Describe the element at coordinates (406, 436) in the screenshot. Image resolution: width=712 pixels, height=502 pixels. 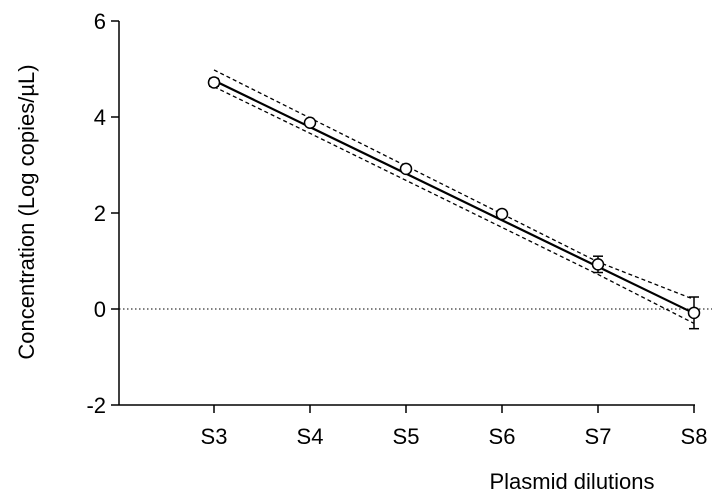
I see `x-tick-label: S5` at that location.